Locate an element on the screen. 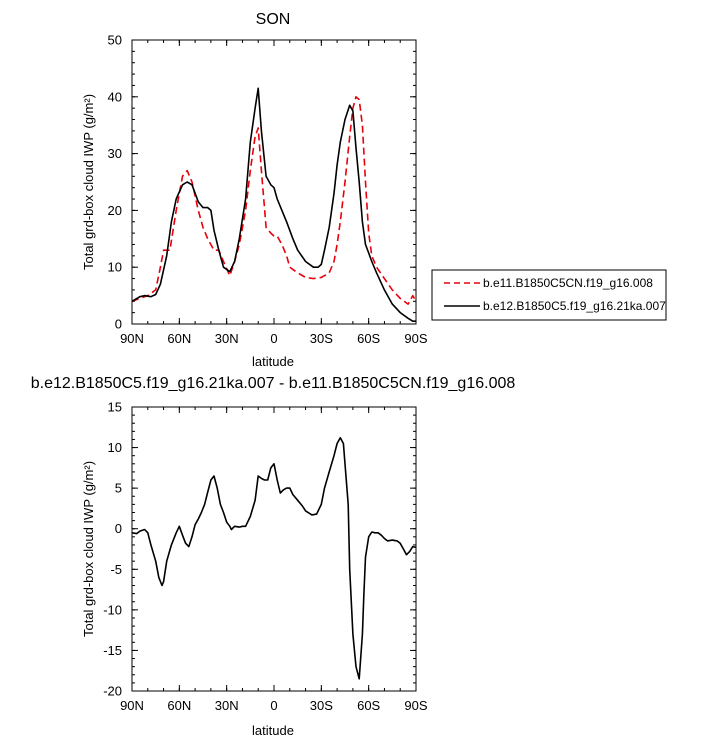 The width and height of the screenshot is (714, 746). x-tick-label-bottom: 0 is located at coordinates (273, 705).